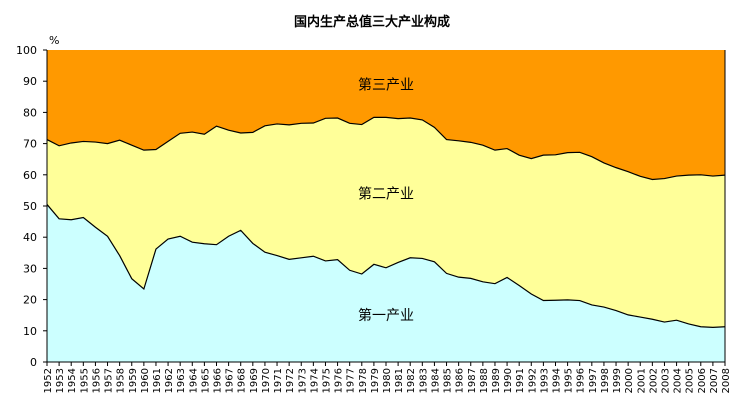 This screenshot has height=413, width=744. What do you see at coordinates (653, 380) in the screenshot?
I see `x-tick-label: 2002` at bounding box center [653, 380].